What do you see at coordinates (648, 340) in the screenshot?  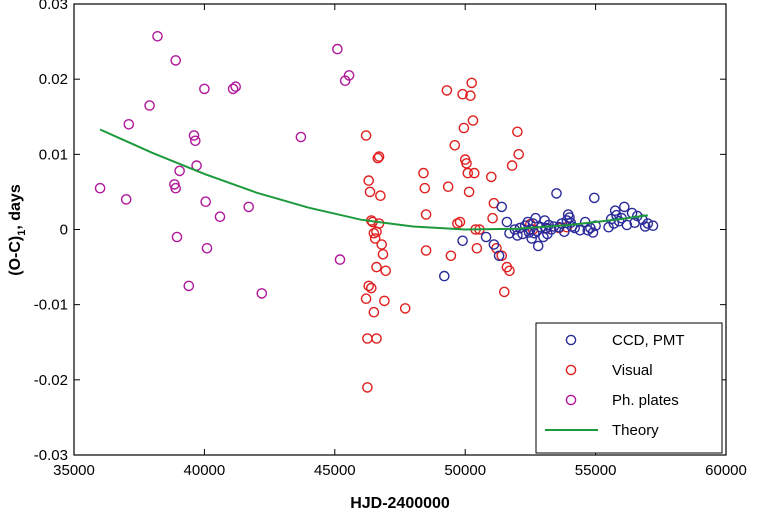 I see `legend-label: CCD, PMT` at bounding box center [648, 340].